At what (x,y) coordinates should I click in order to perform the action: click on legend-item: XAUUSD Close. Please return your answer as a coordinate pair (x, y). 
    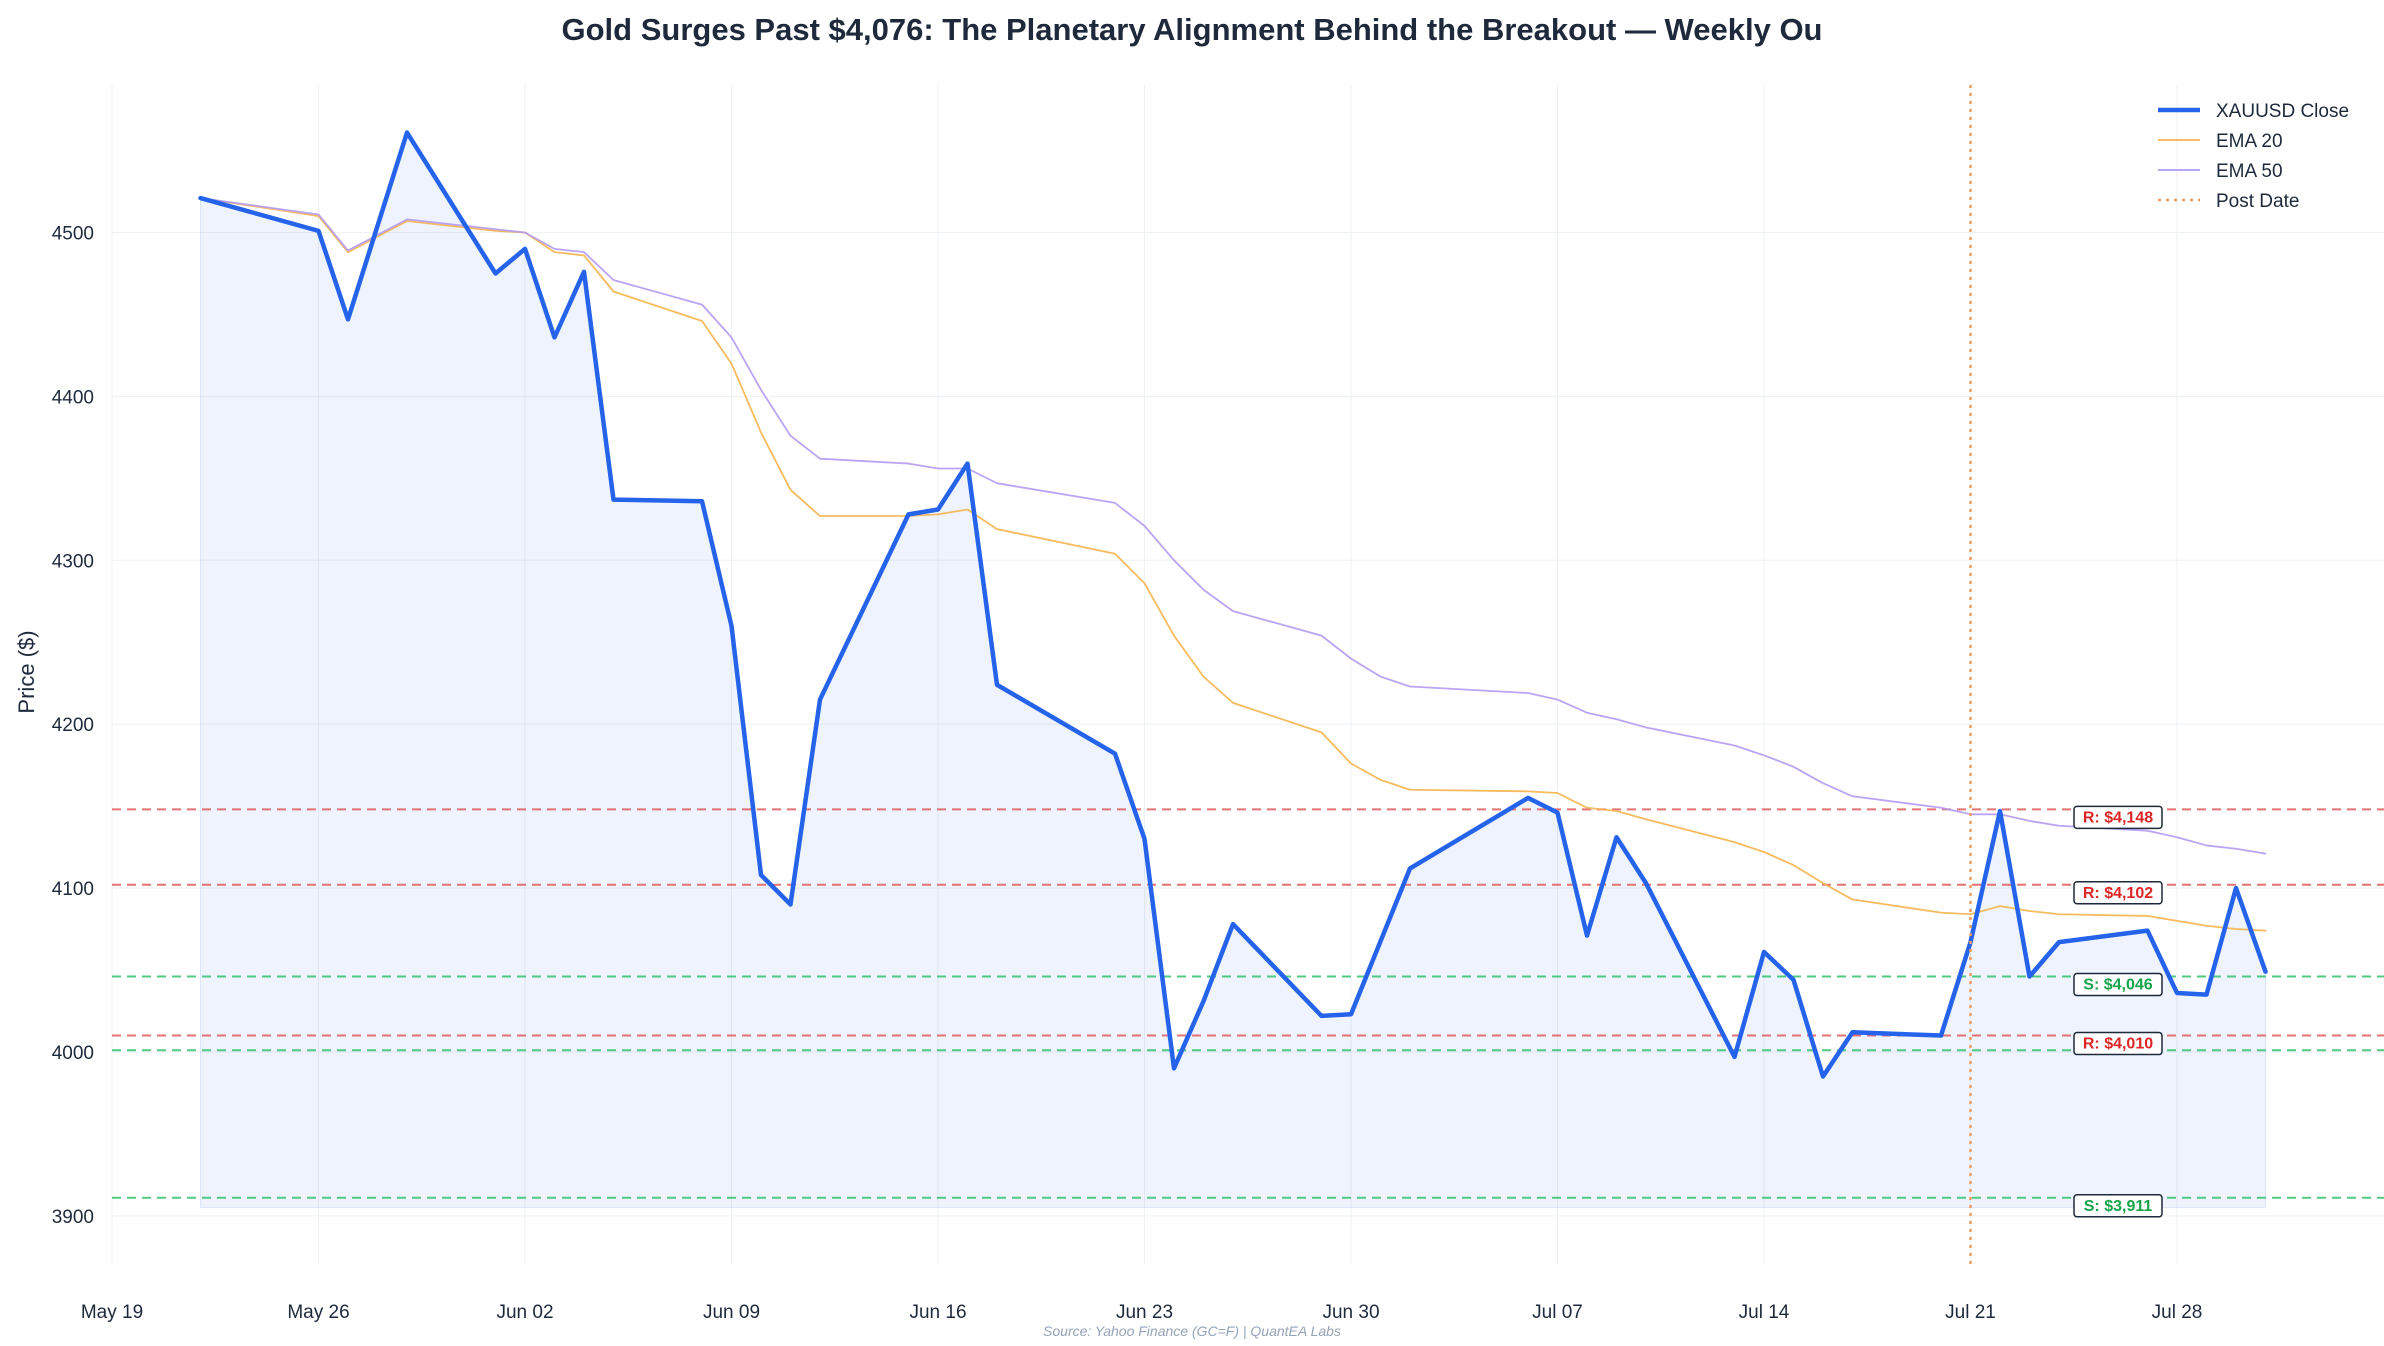
    Looking at the image, I should click on (2253, 111).